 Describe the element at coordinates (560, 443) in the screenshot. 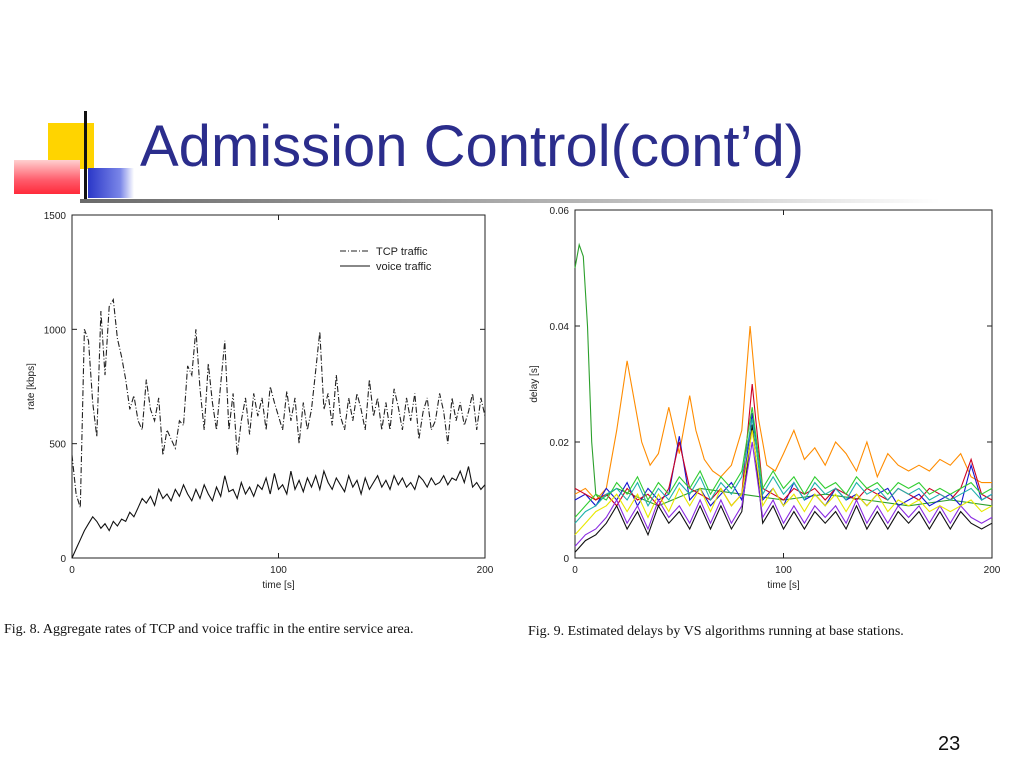

I see `y-tick-label: 0.02` at that location.